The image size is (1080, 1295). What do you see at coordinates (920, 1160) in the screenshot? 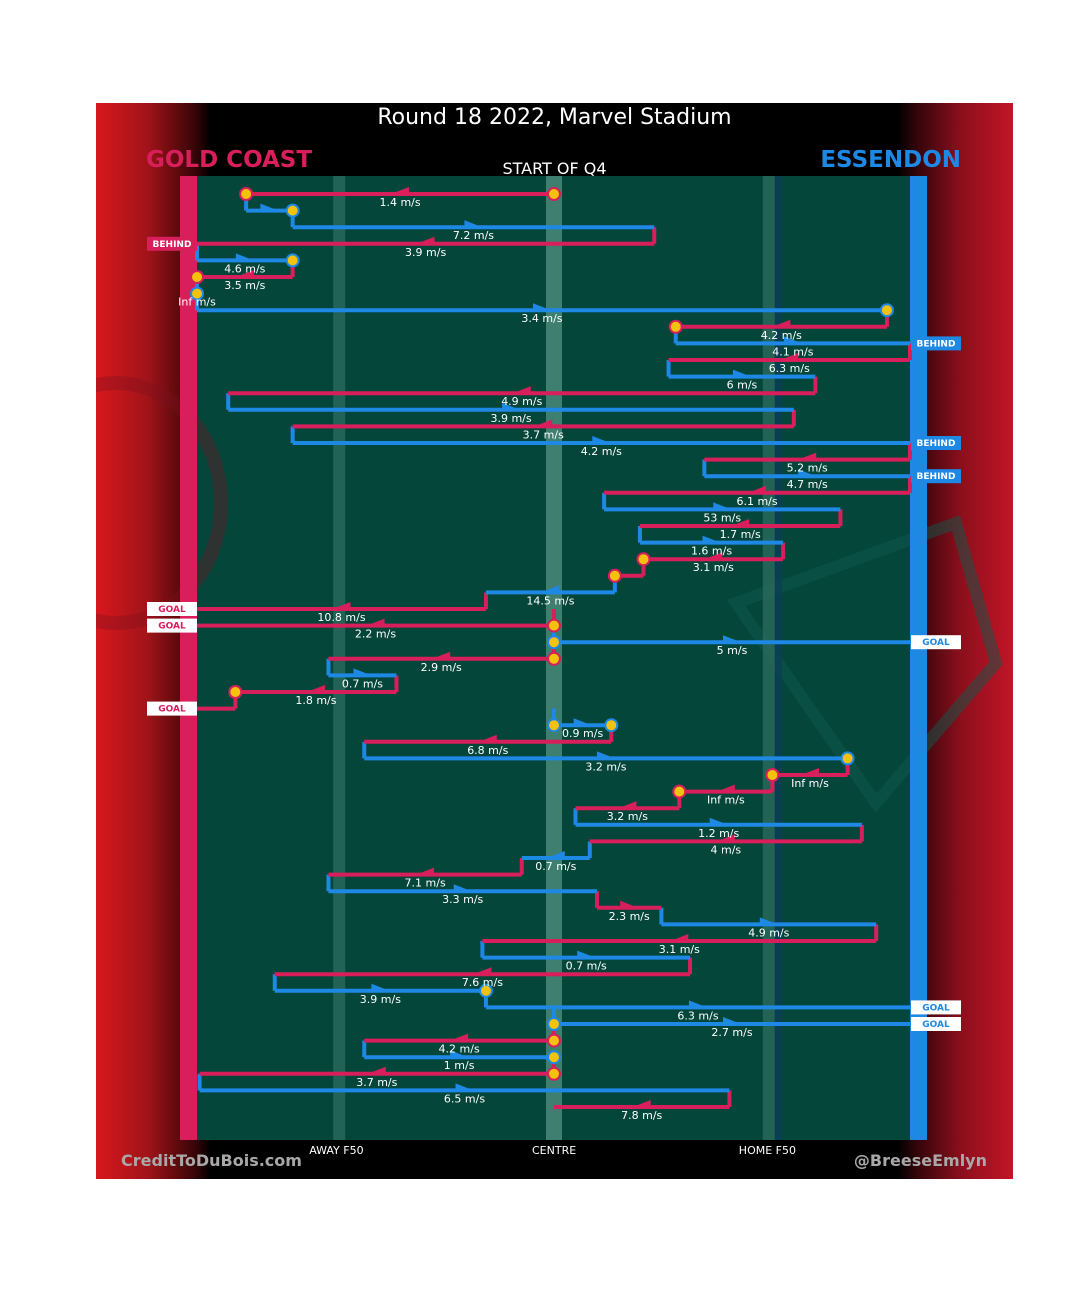
I see `footer-handle: @BreeseEmlyn` at bounding box center [920, 1160].